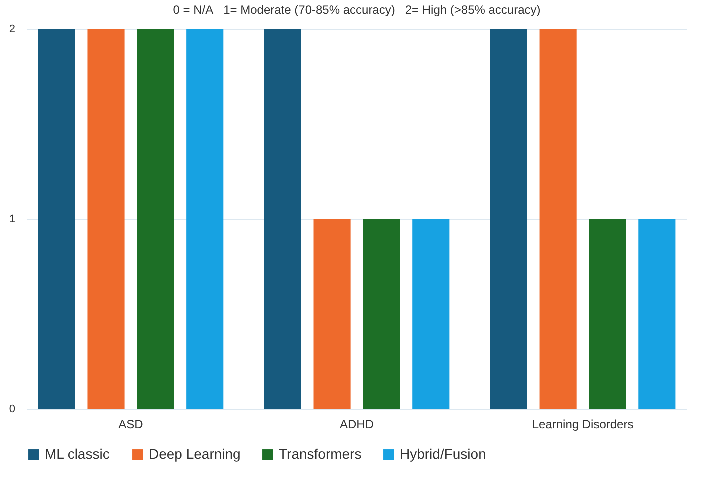  Describe the element at coordinates (12, 220) in the screenshot. I see `y-tick-label: 1` at that location.